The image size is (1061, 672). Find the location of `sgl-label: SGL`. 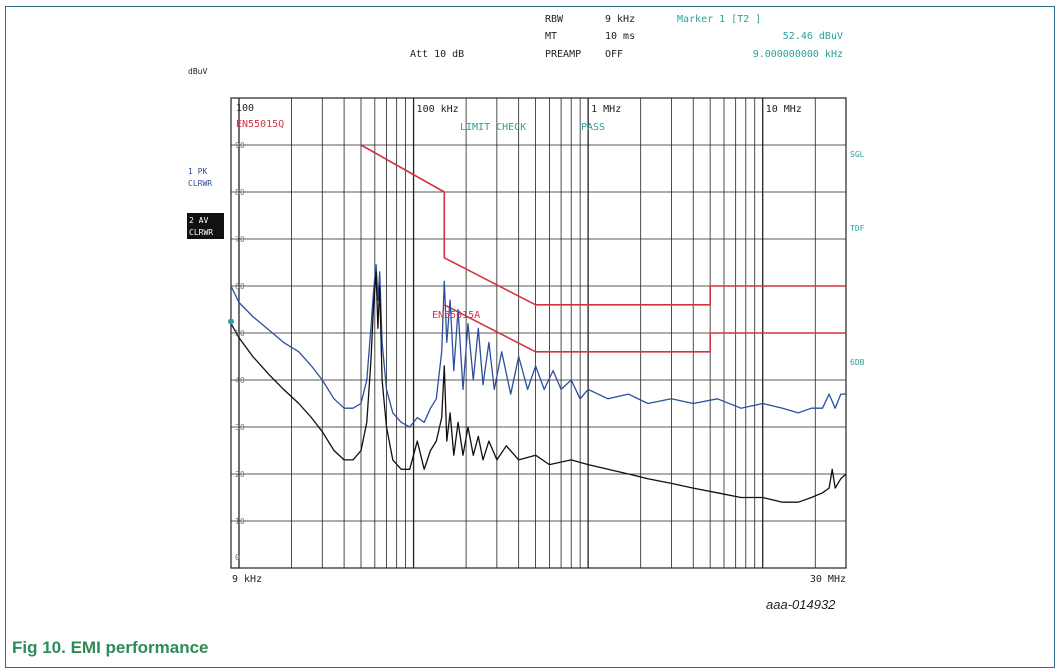

sgl-label: SGL is located at coordinates (857, 154).